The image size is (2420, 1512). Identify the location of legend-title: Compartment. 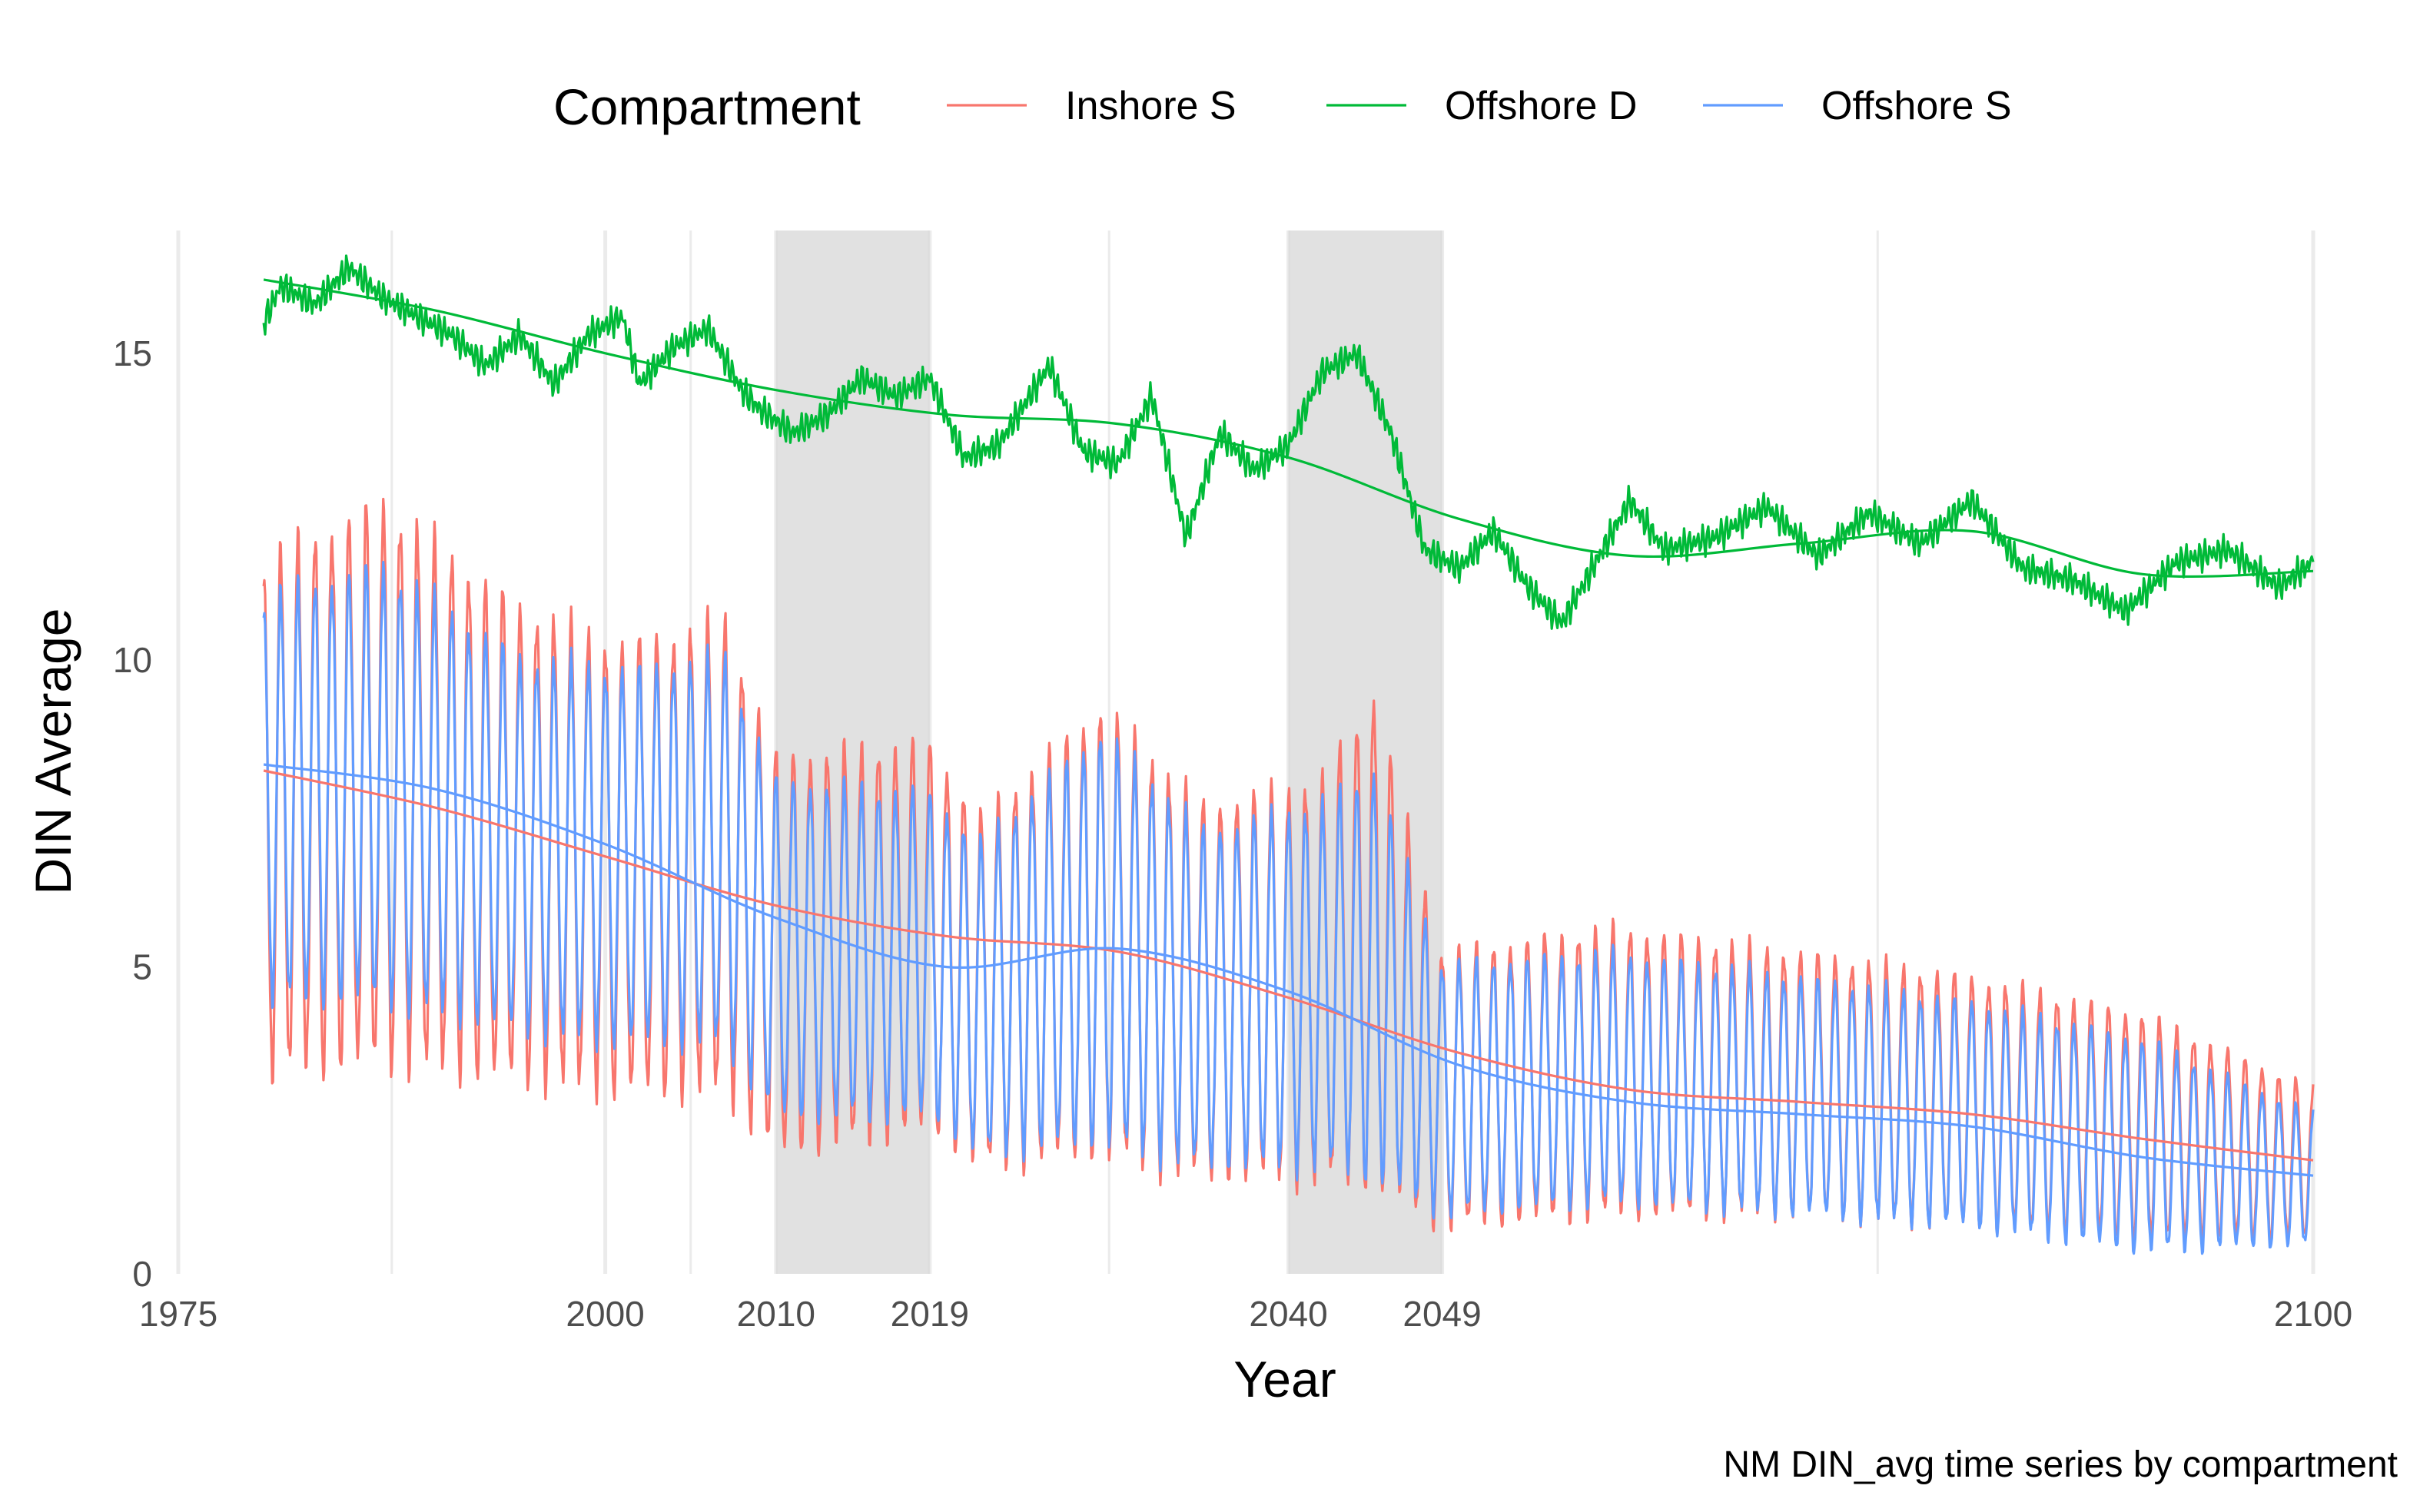
(707, 106).